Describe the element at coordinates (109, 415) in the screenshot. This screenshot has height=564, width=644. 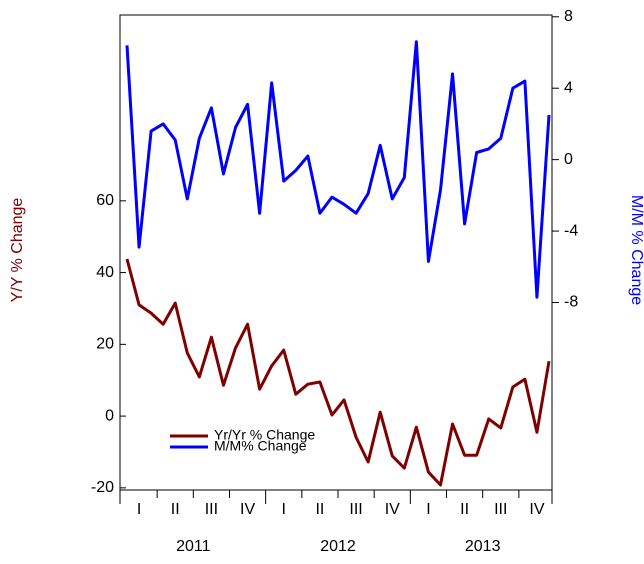
I see `y-tick-label: 0` at that location.